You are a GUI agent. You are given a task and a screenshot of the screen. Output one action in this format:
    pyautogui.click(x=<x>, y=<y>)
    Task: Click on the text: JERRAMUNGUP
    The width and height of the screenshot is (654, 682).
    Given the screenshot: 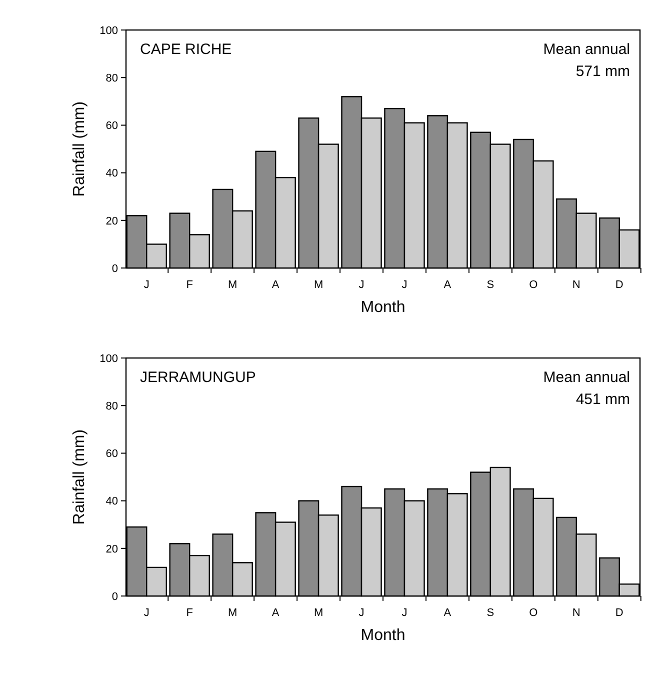 What is the action you would take?
    pyautogui.click(x=198, y=377)
    